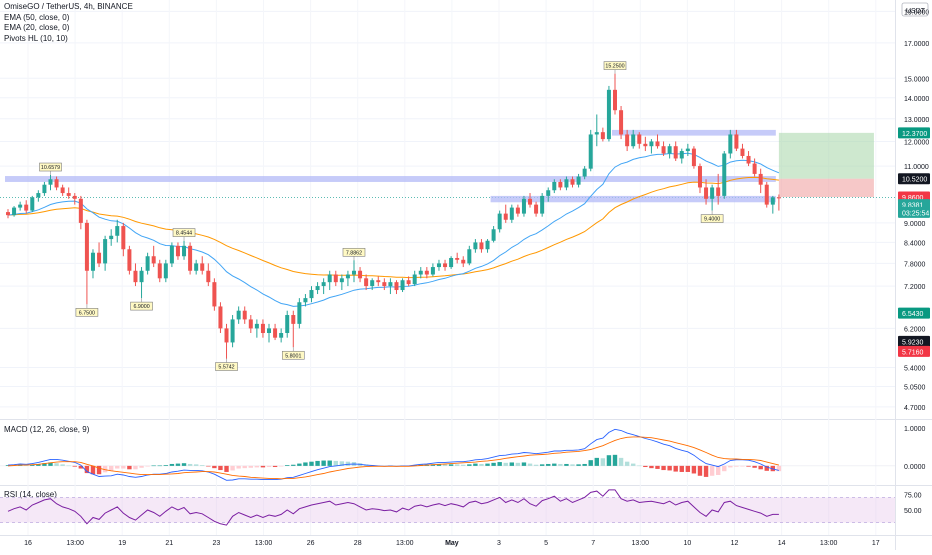 The image size is (932, 555). Describe the element at coordinates (37, 28) in the screenshot. I see `study-ema20: EMA (20, close, 0)` at that location.